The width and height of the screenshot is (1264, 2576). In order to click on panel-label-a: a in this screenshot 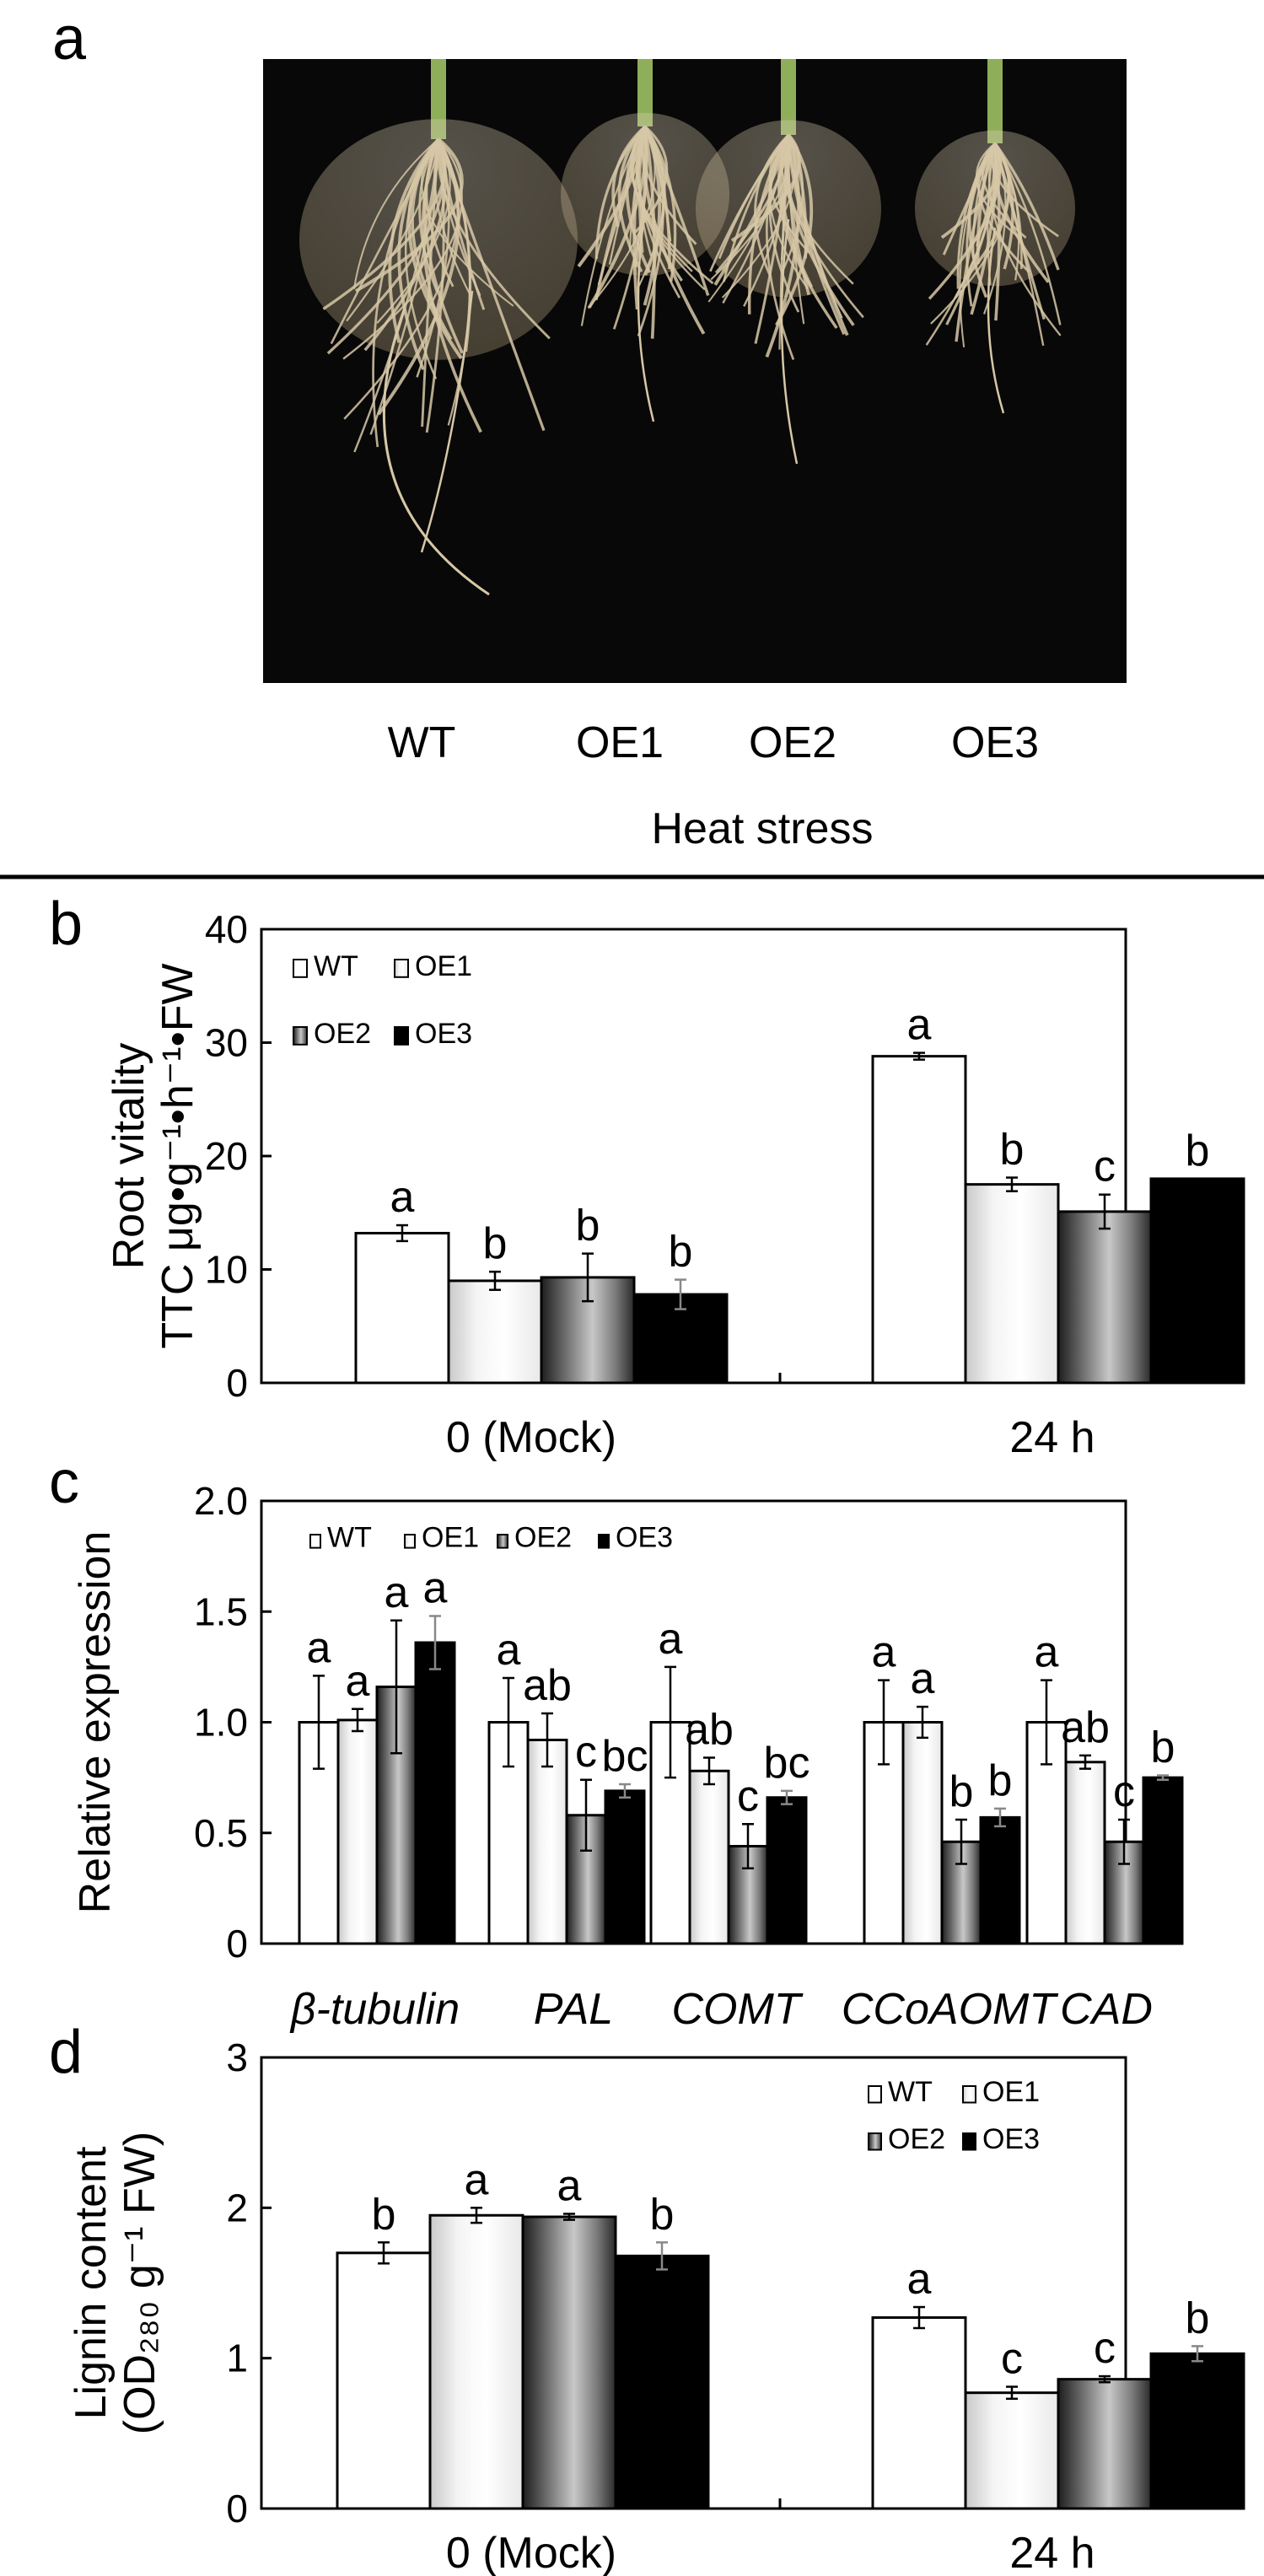, I will do `click(69, 39)`.